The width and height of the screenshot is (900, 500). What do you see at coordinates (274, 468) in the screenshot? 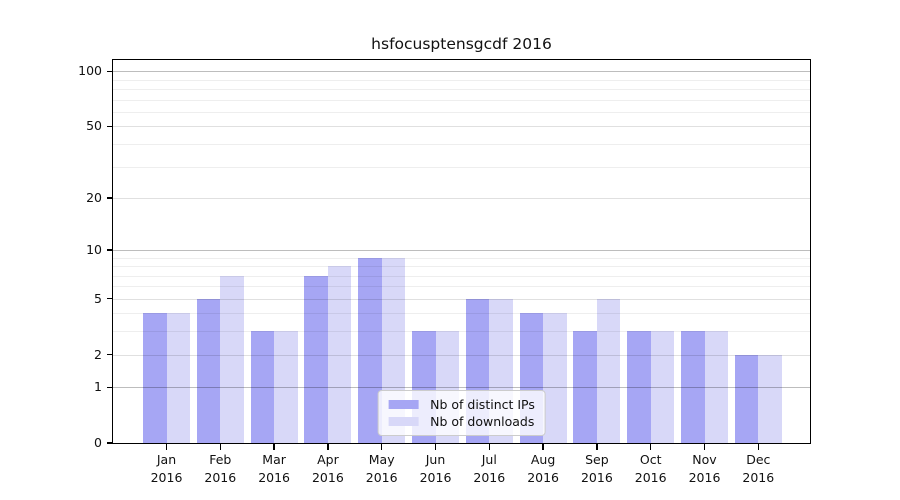
I see `x-tick-label-mar: Mar 2016` at bounding box center [274, 468].